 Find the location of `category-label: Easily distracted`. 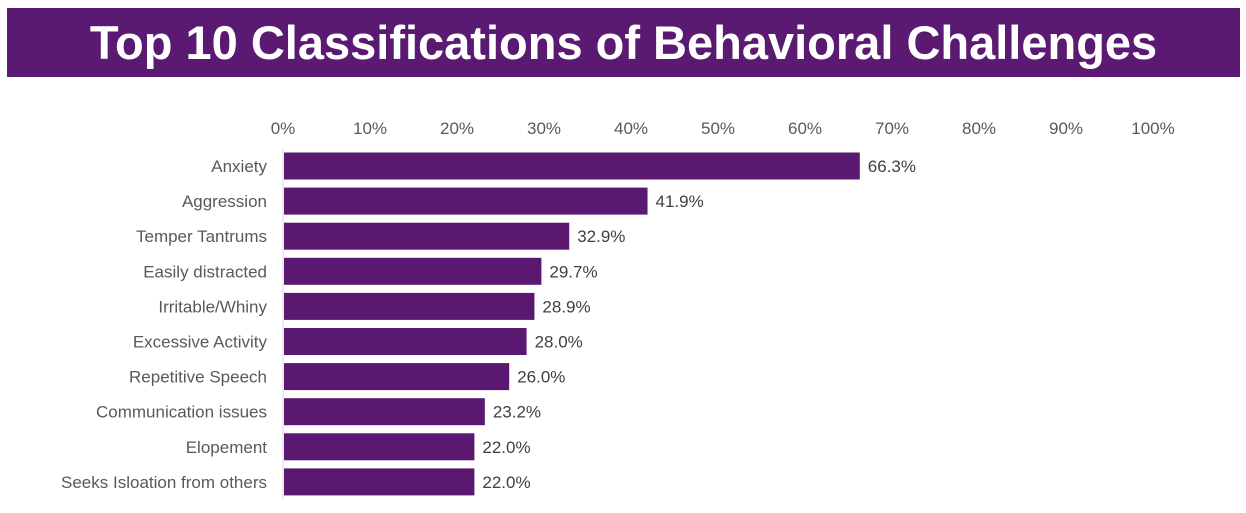

category-label: Easily distracted is located at coordinates (205, 271).